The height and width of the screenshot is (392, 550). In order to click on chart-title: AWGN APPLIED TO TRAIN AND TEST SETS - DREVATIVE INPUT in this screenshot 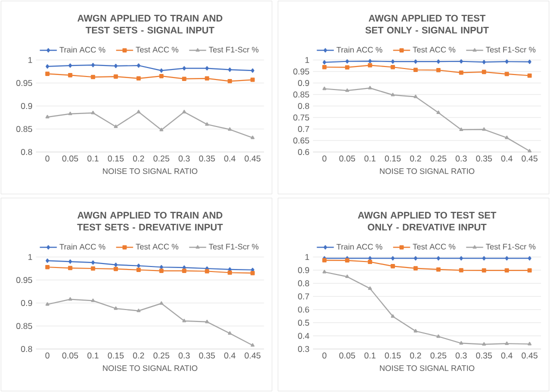, I will do `click(150, 221)`.